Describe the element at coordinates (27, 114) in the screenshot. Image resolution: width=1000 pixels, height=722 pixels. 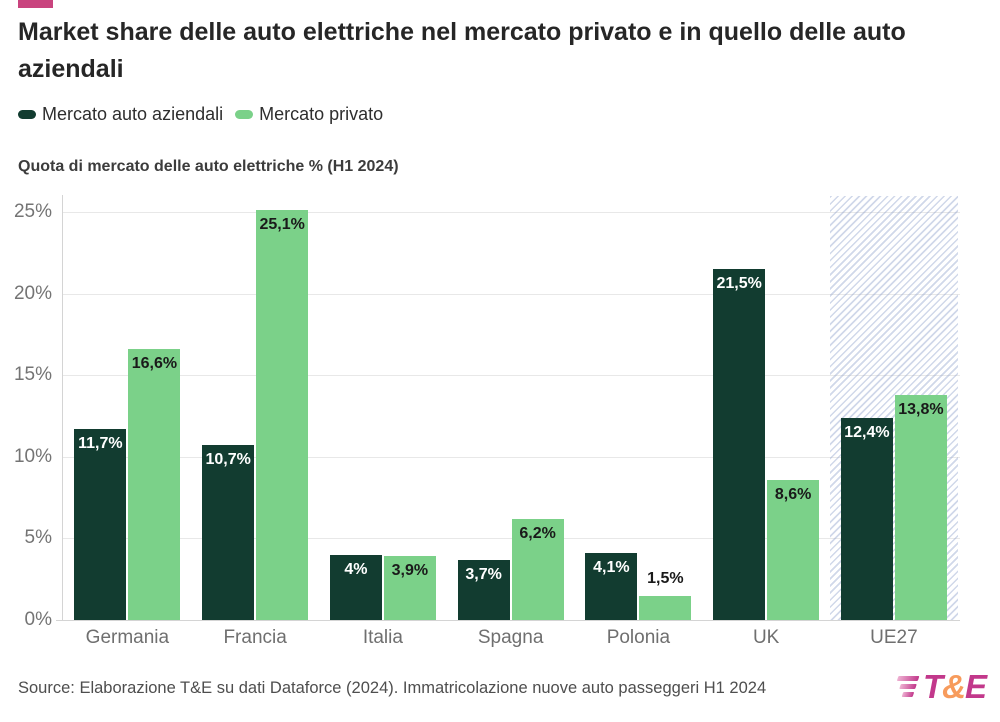
I see `legend-swatch-aziendali` at that location.